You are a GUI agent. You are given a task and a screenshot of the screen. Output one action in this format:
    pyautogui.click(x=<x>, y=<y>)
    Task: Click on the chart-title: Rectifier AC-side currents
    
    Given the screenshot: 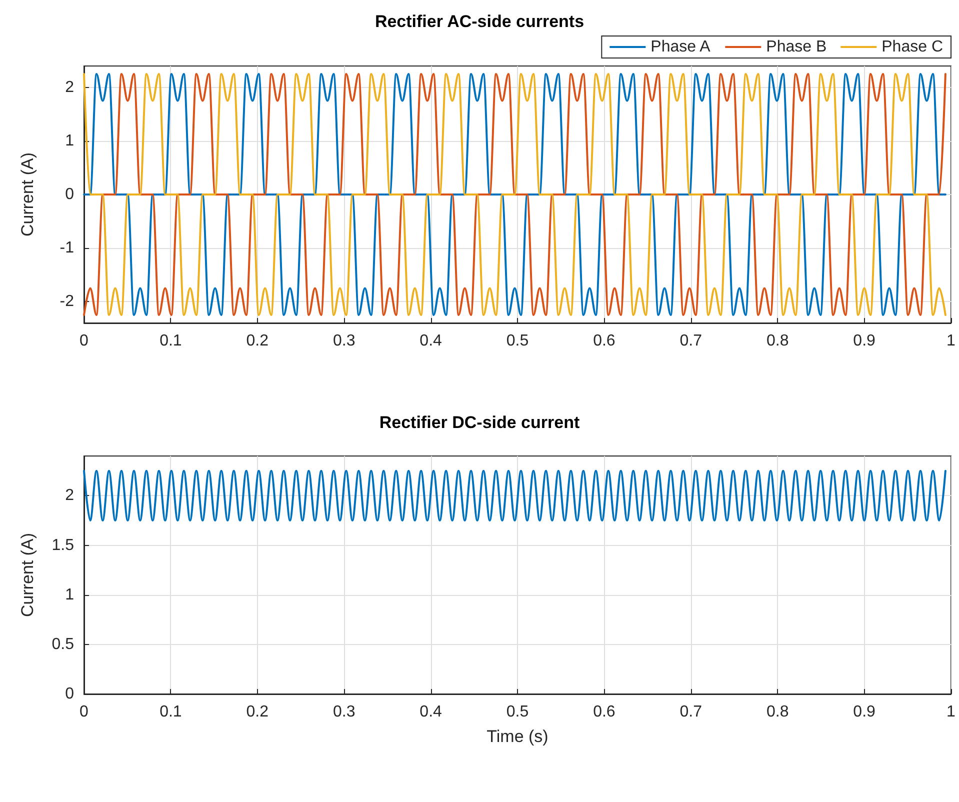 What is the action you would take?
    pyautogui.click(x=479, y=21)
    